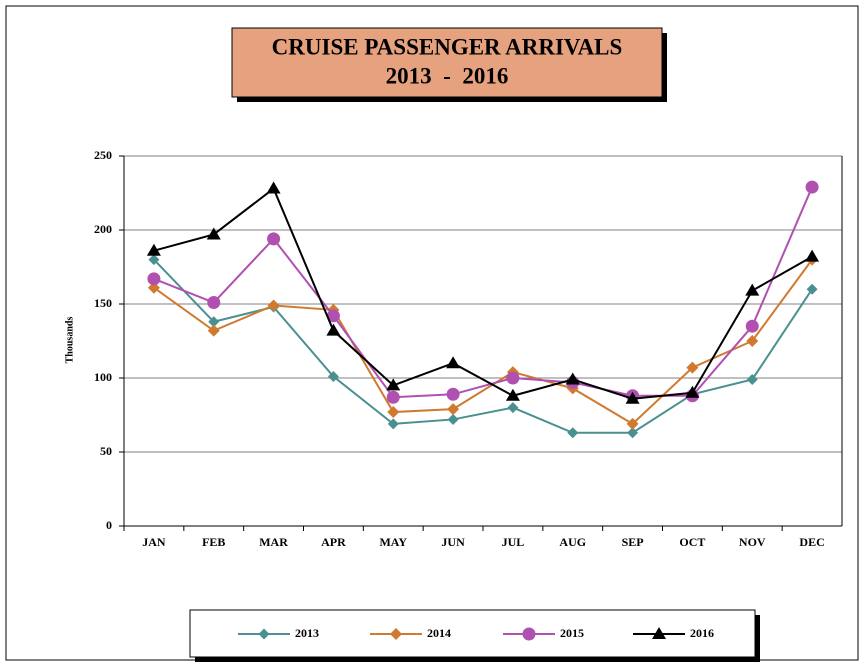 This screenshot has width=865, height=666. What do you see at coordinates (513, 542) in the screenshot?
I see `x-tick-label: JUL` at bounding box center [513, 542].